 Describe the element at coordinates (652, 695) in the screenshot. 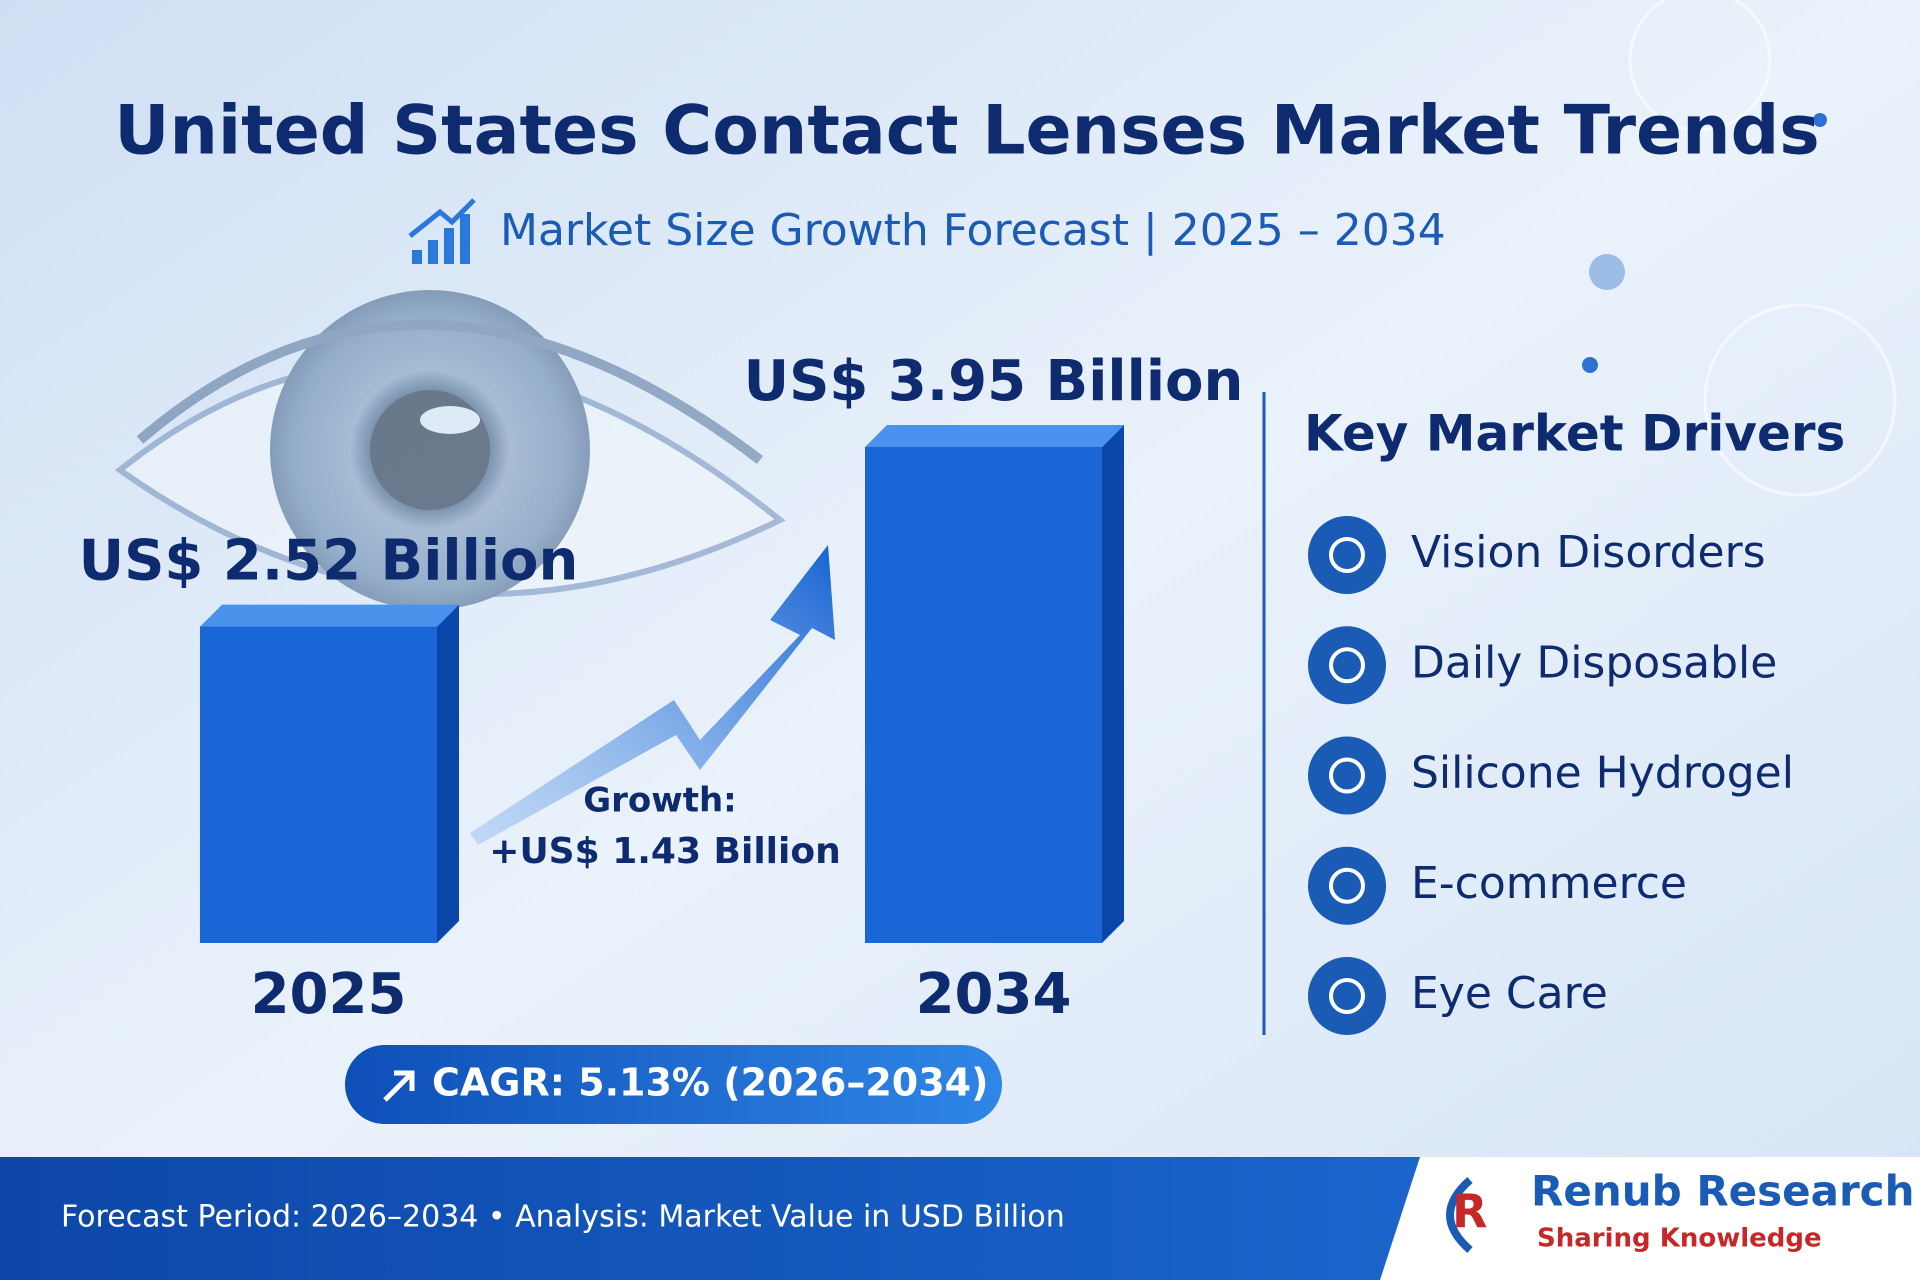

I see `growth-arrow` at that location.